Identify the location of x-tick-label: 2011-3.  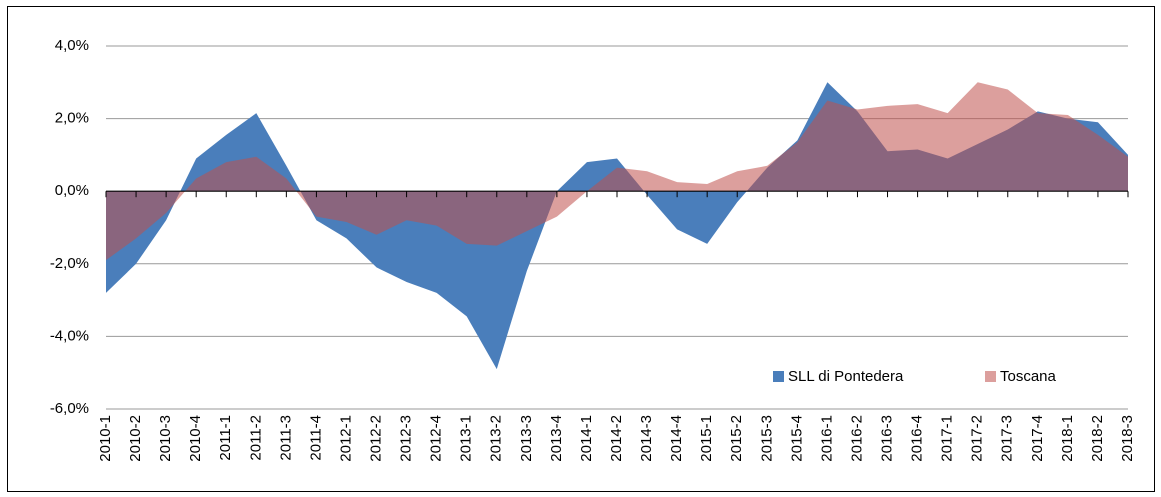
(285, 438).